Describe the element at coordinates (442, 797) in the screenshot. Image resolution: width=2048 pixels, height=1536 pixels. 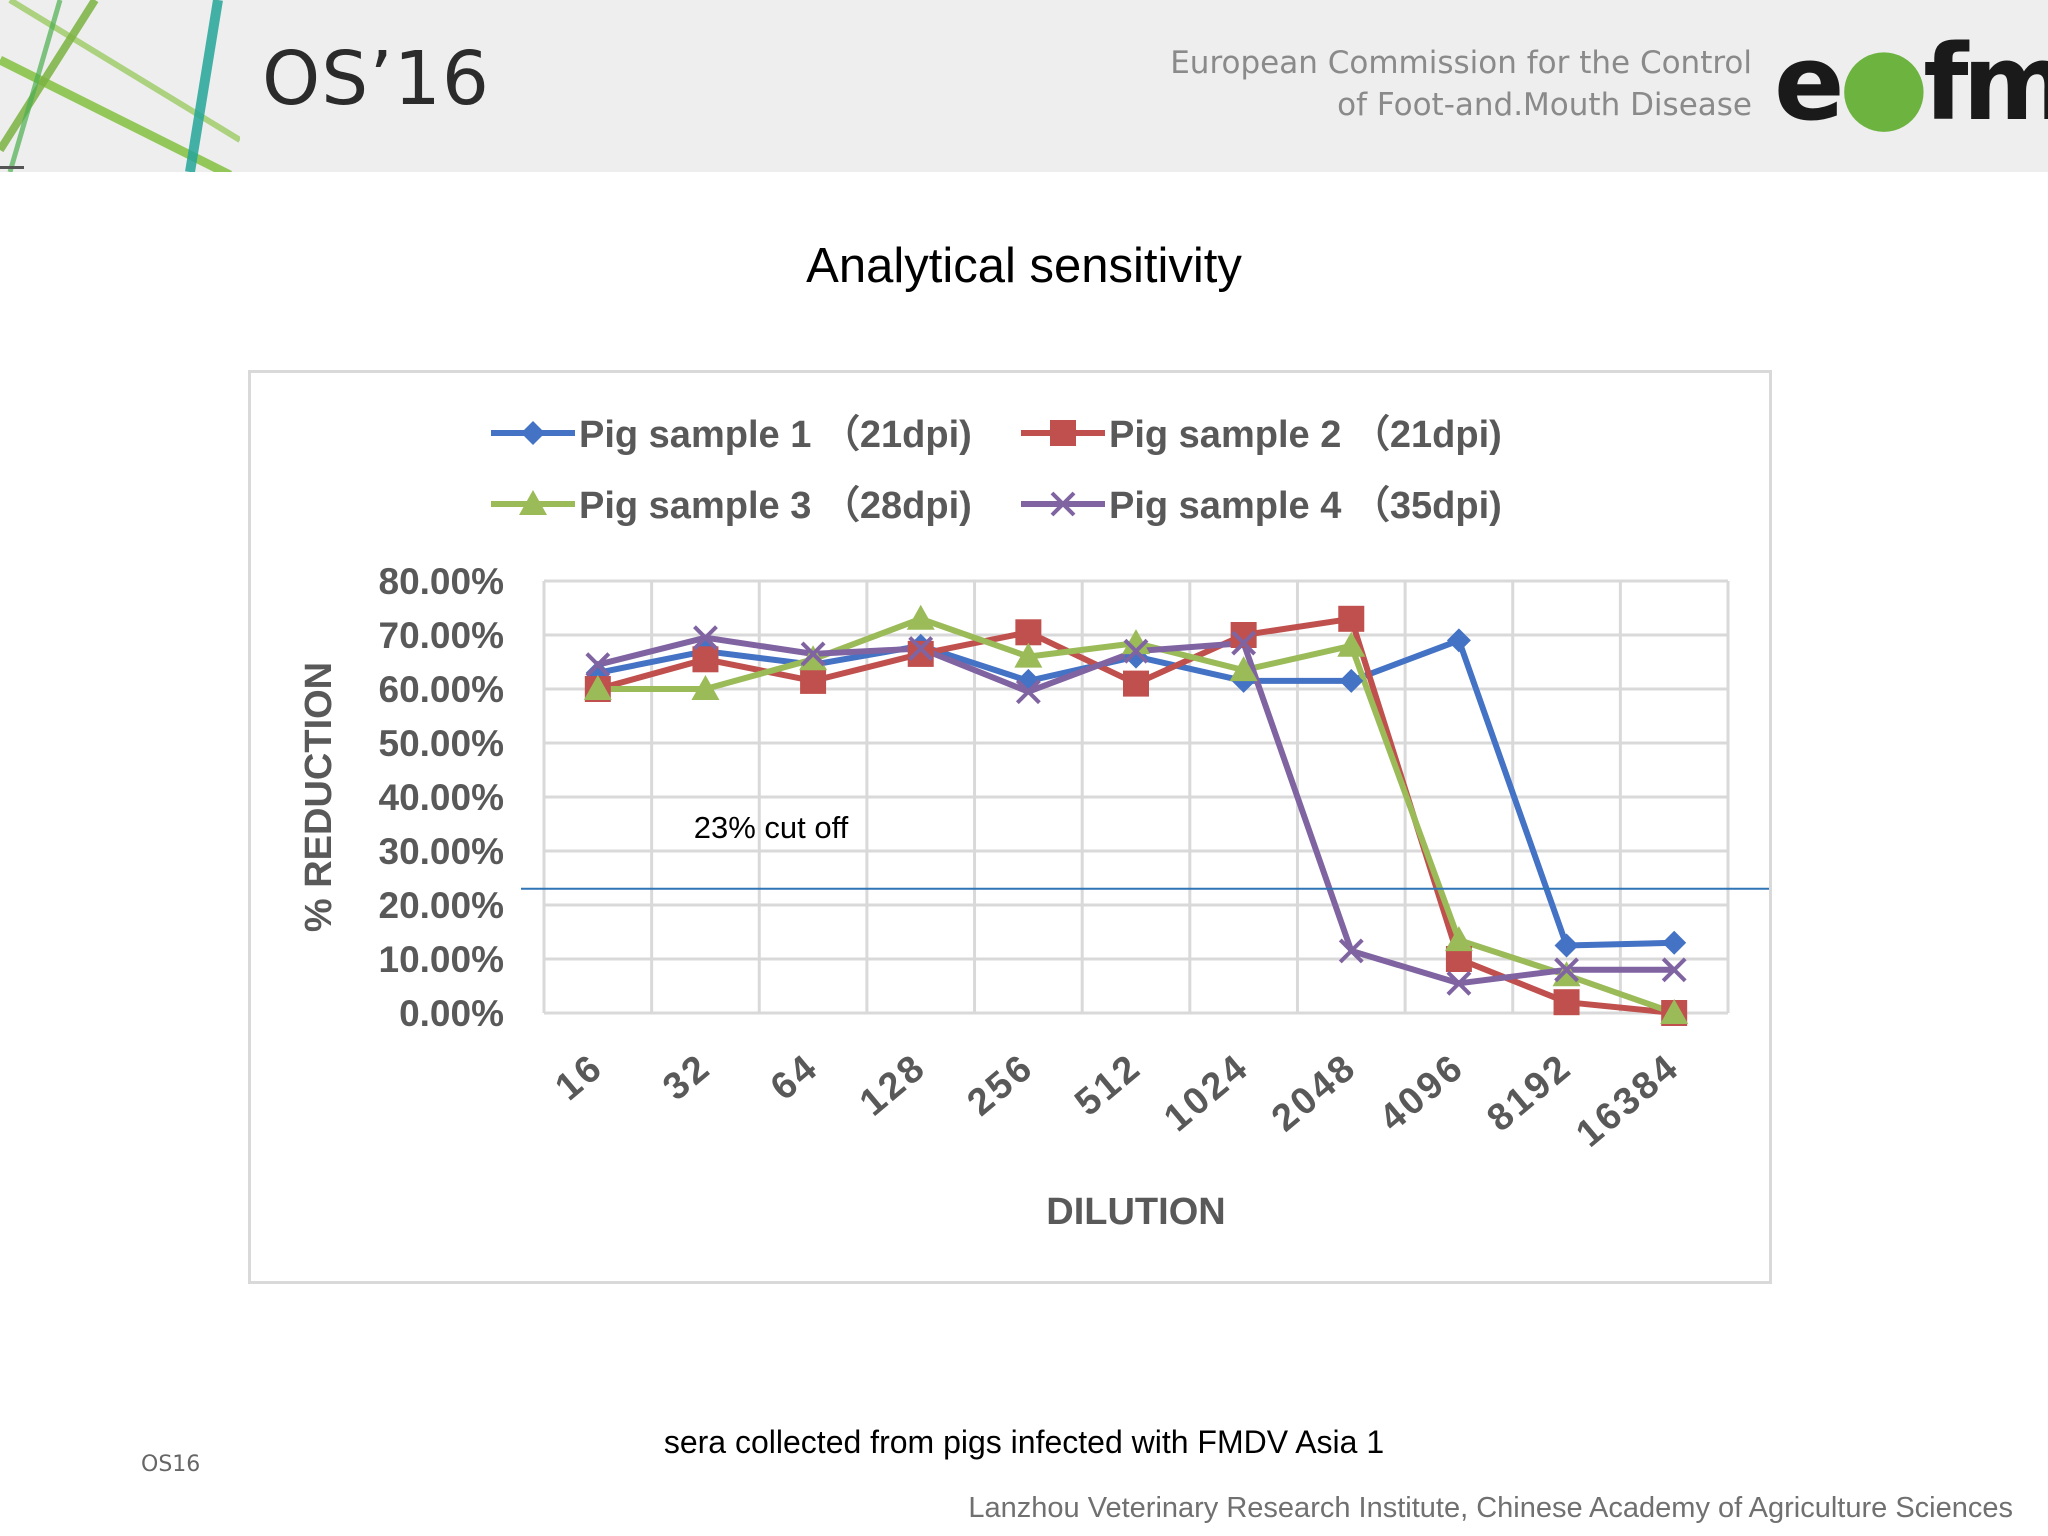
I see `y-tick-label: 40.00%` at that location.